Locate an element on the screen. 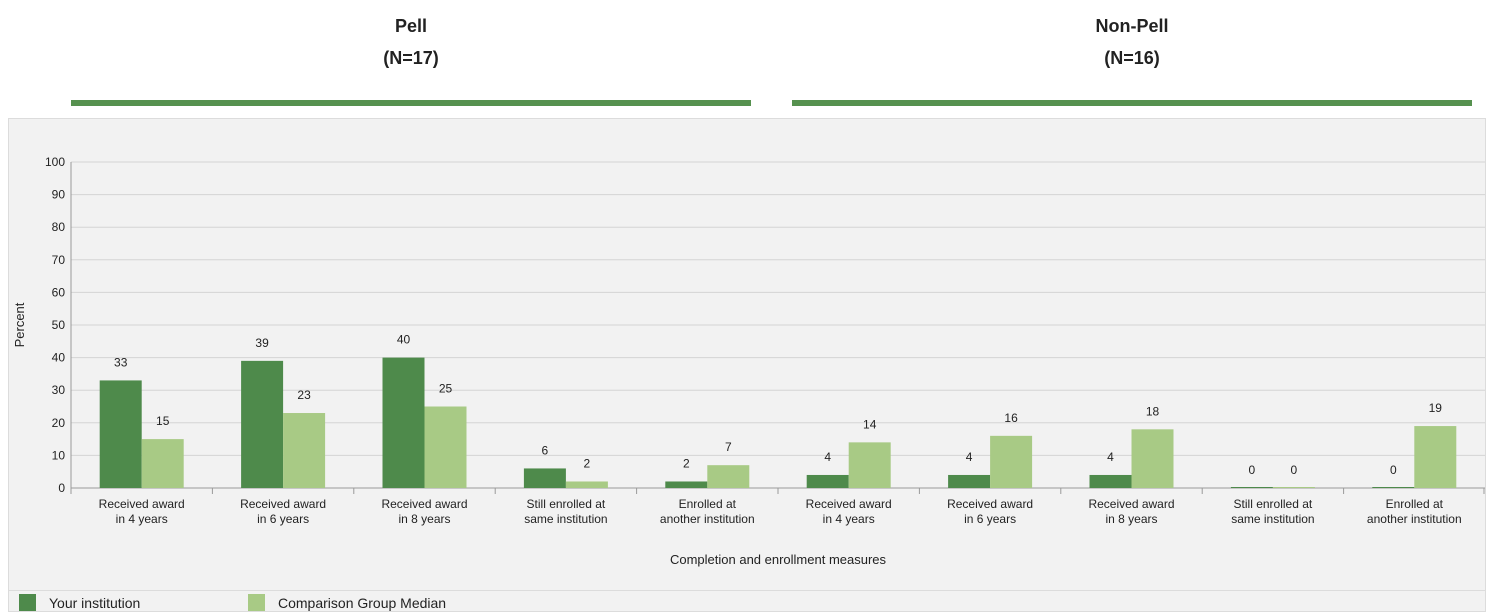 This screenshot has height=615, width=1489. group-header-non-pell: Non-Pell (N=16) is located at coordinates (1132, 58).